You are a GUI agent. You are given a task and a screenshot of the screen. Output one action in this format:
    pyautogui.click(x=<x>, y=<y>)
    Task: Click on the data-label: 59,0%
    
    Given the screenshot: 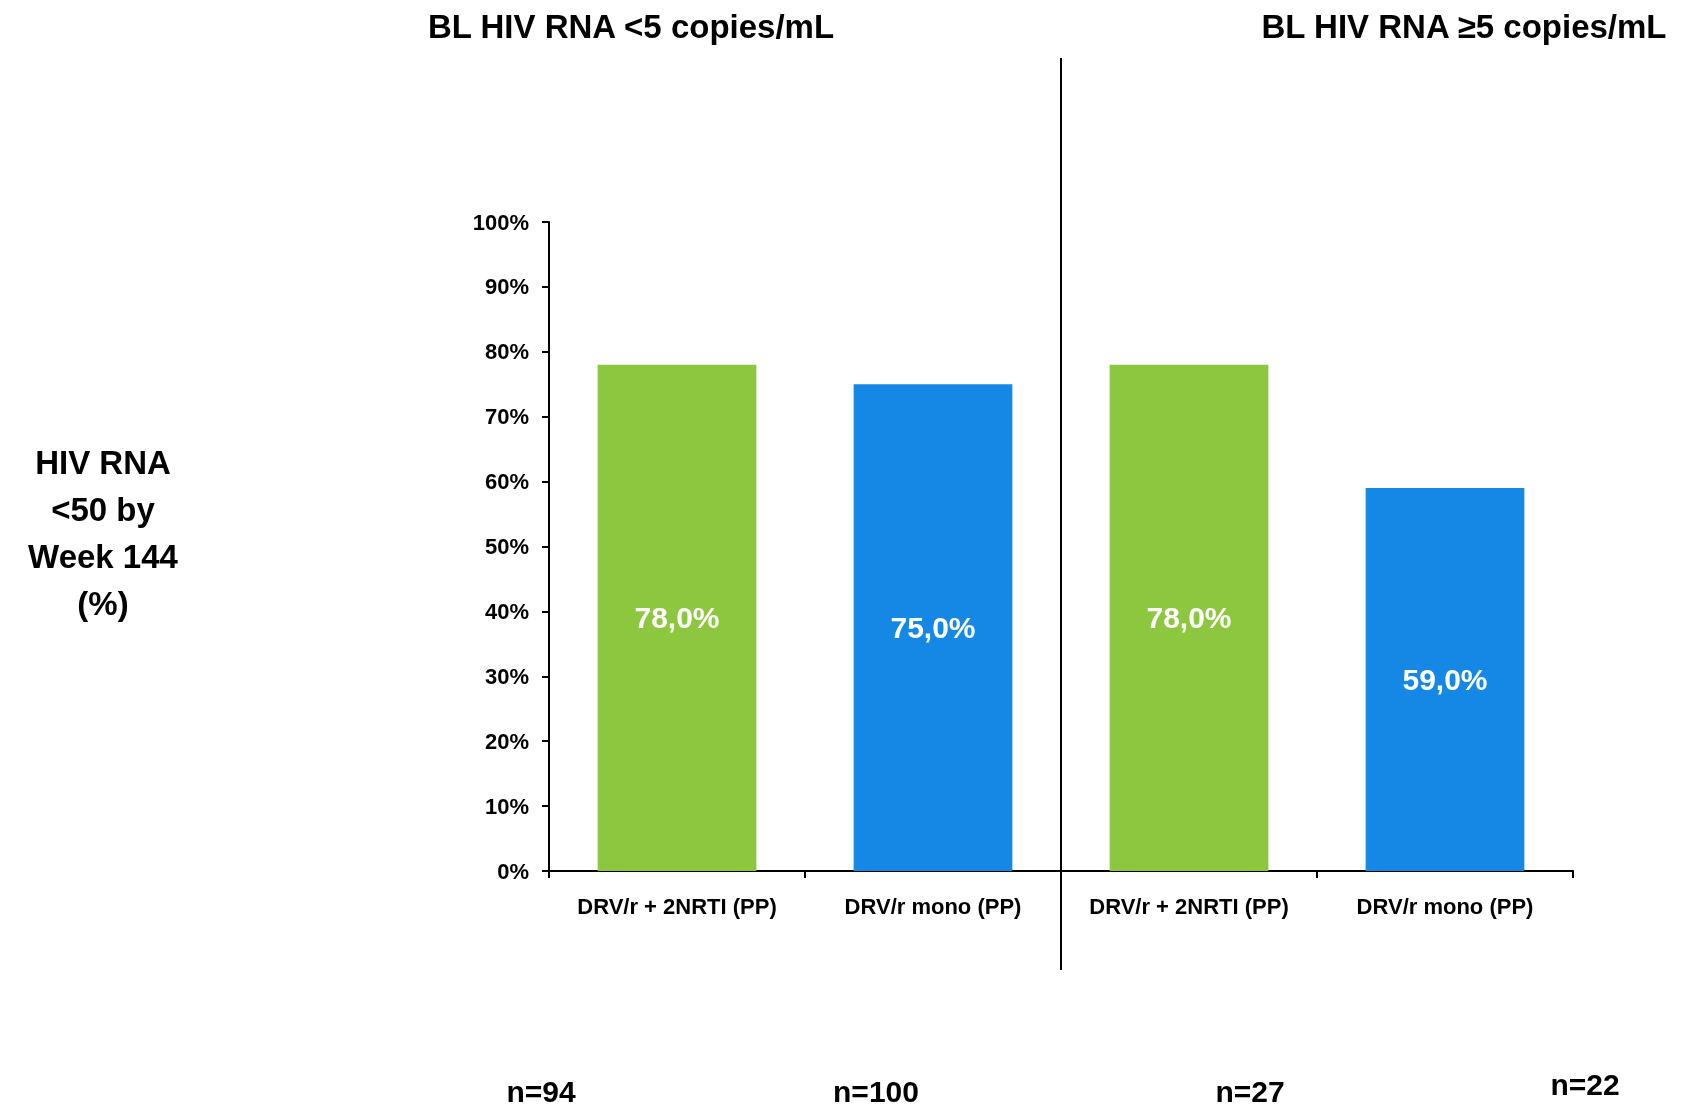 What is the action you would take?
    pyautogui.click(x=1445, y=680)
    